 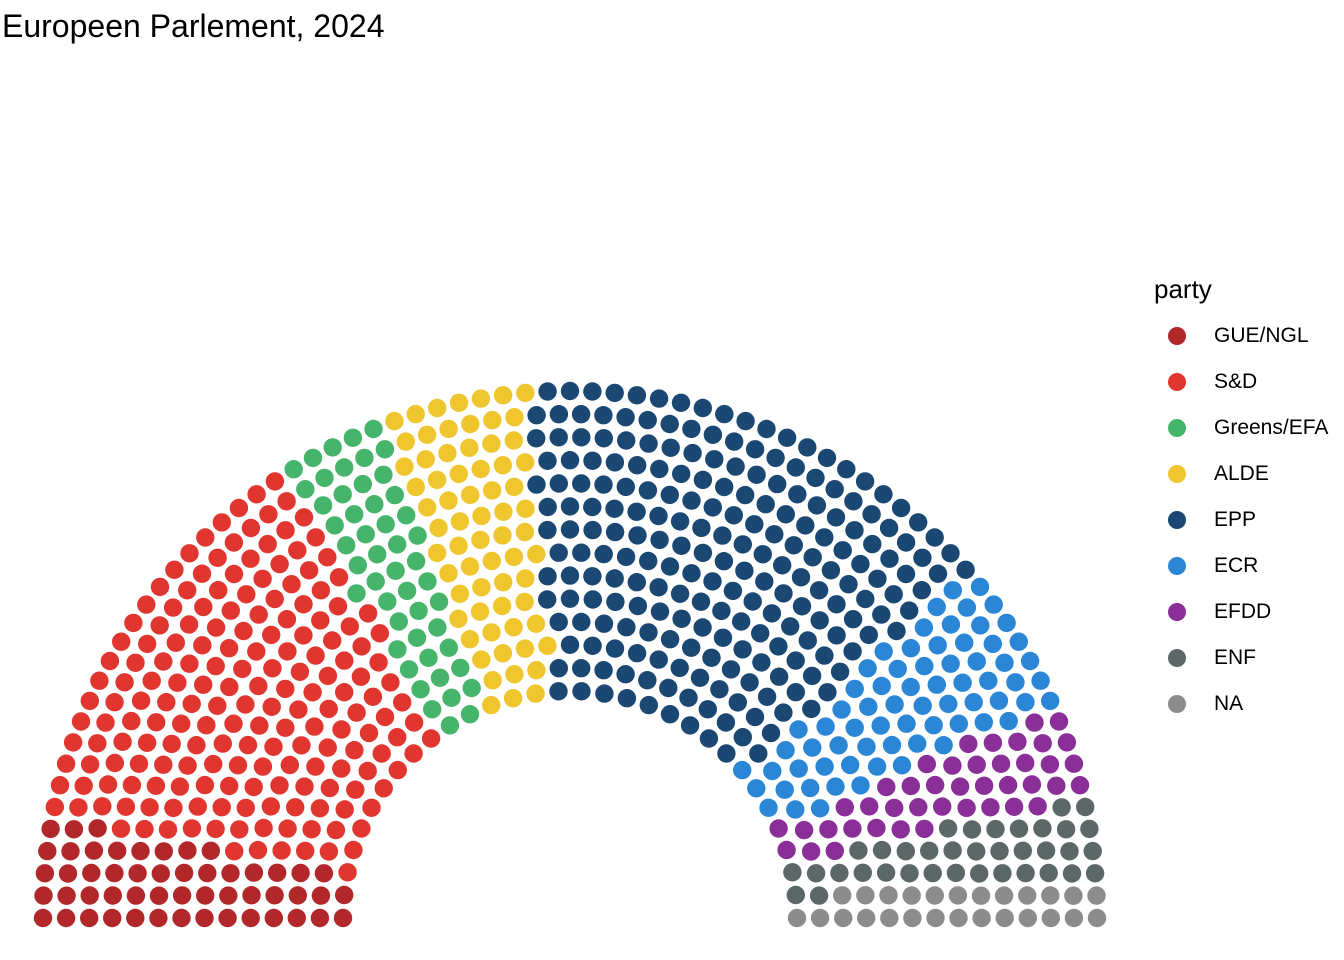 I want to click on legend-item: GUE/NGL, so click(x=1241, y=336).